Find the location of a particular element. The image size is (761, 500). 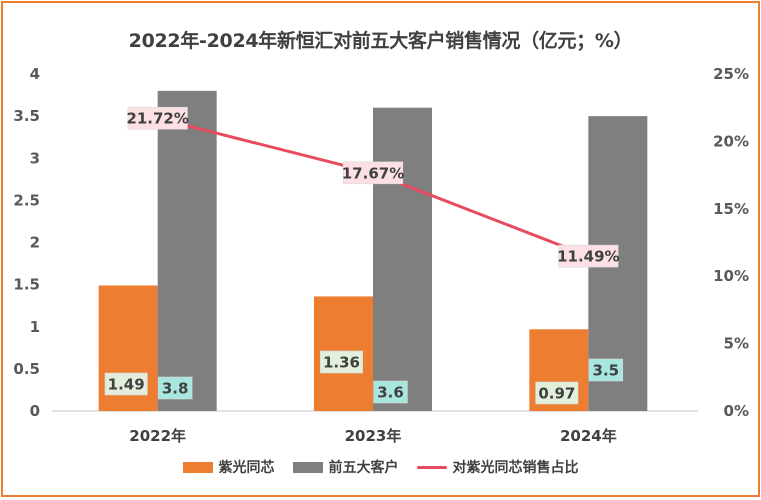

y-right-tick-label: 5% is located at coordinates (736, 344).